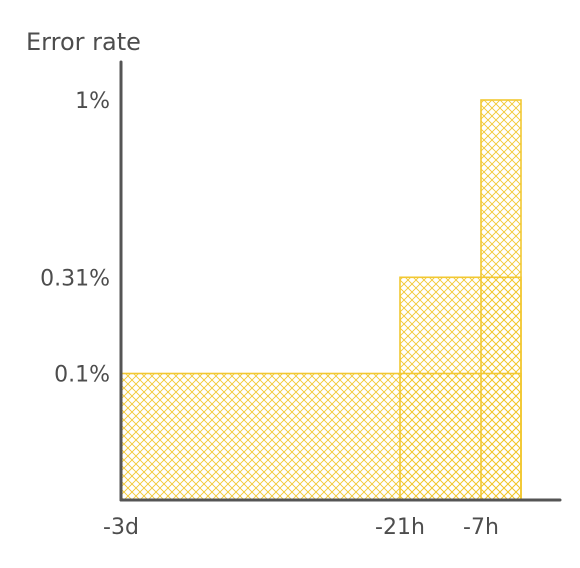 This screenshot has width=580, height=568. Describe the element at coordinates (92, 101) in the screenshot. I see `y-tick-label-2: 1%` at that location.